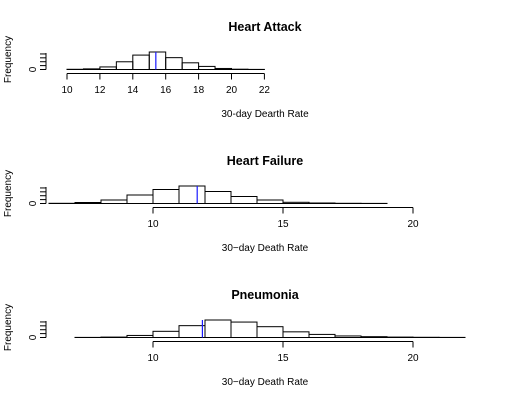 Image resolution: width=505 pixels, height=402 pixels. What do you see at coordinates (100, 90) in the screenshot?
I see `x-tick-label: 12` at bounding box center [100, 90].